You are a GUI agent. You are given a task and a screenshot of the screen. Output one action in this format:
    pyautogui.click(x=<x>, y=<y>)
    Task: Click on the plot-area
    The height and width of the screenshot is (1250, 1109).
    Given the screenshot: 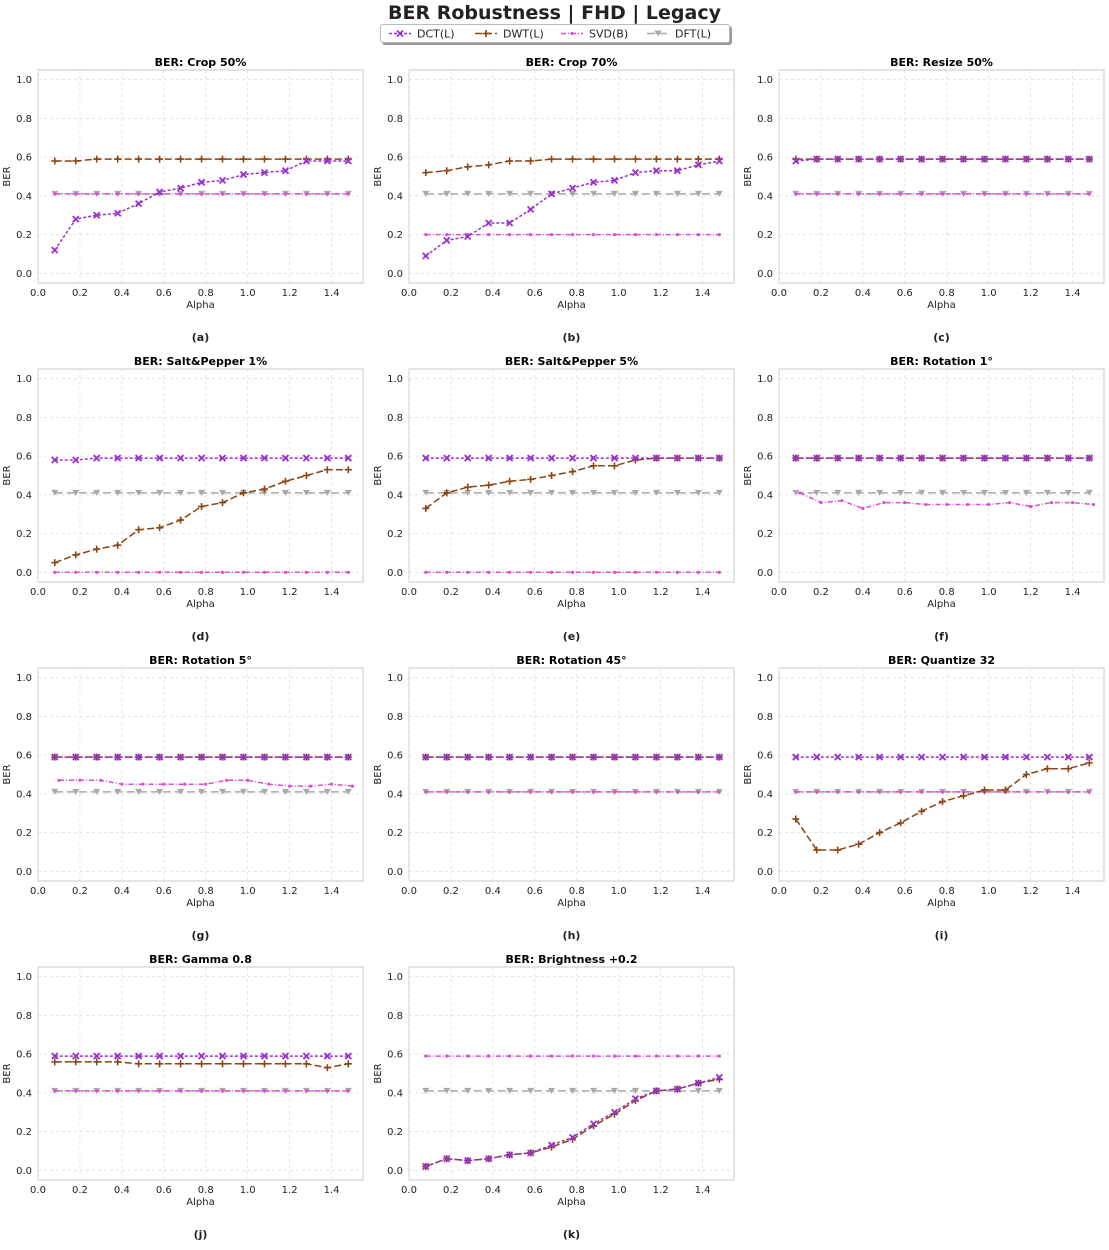 What is the action you would take?
    pyautogui.click(x=941, y=176)
    